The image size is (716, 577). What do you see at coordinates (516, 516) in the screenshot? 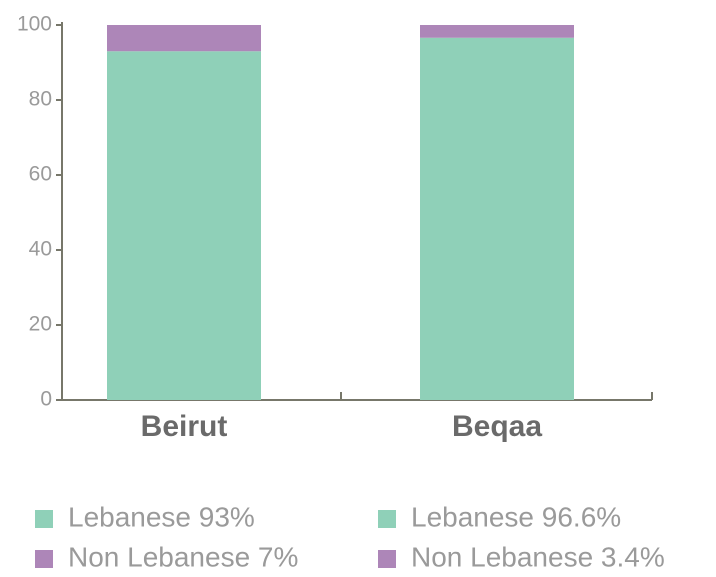
I see `legend-label: Lebanese 96.6%` at bounding box center [516, 516].